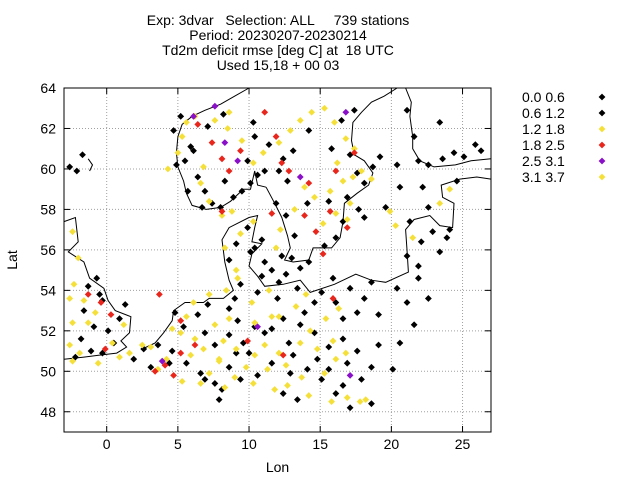 This screenshot has height=480, width=640. Describe the element at coordinates (320, 444) in the screenshot. I see `x-tick-label: 15` at that location.